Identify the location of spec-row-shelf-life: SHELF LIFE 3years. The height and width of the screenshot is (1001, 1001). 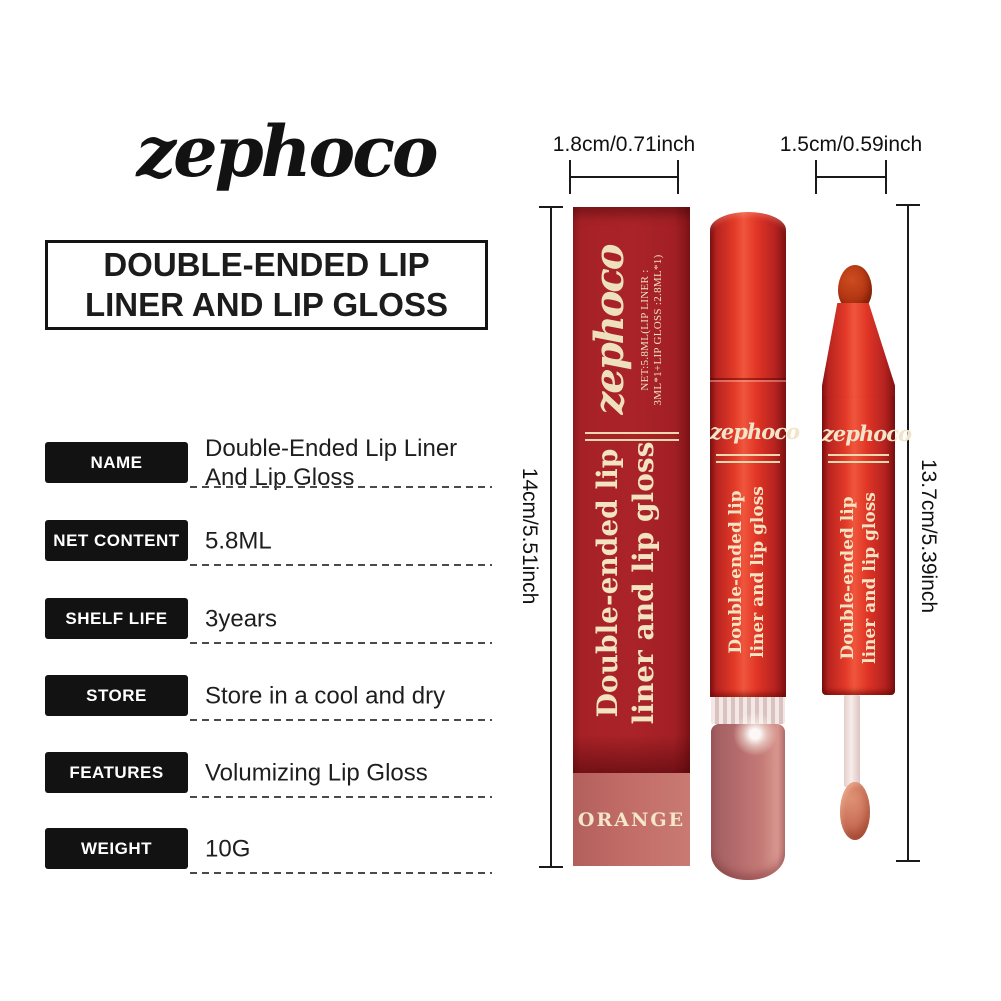
(268, 621).